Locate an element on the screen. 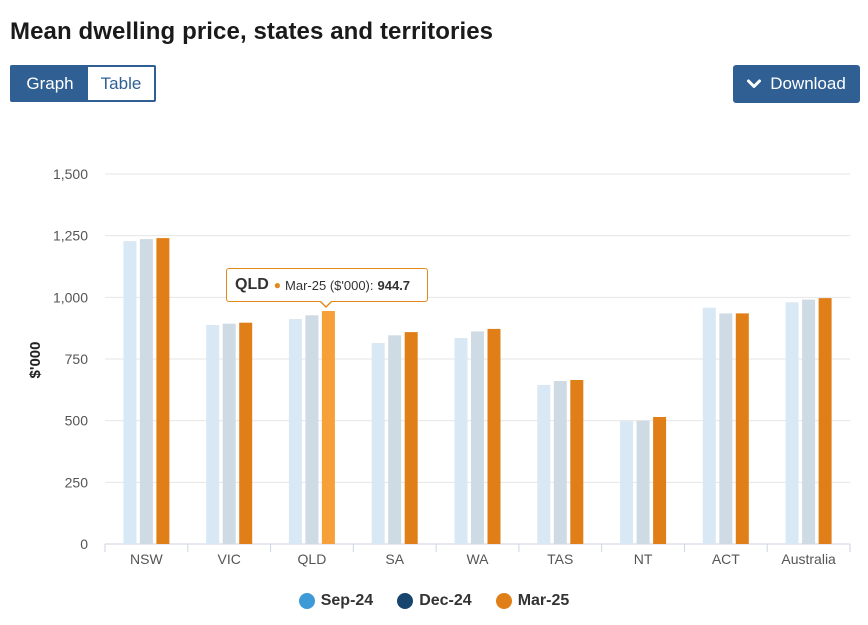 Image resolution: width=868 pixels, height=625 pixels. legend-label-dec-24: Dec-24 is located at coordinates (445, 600).